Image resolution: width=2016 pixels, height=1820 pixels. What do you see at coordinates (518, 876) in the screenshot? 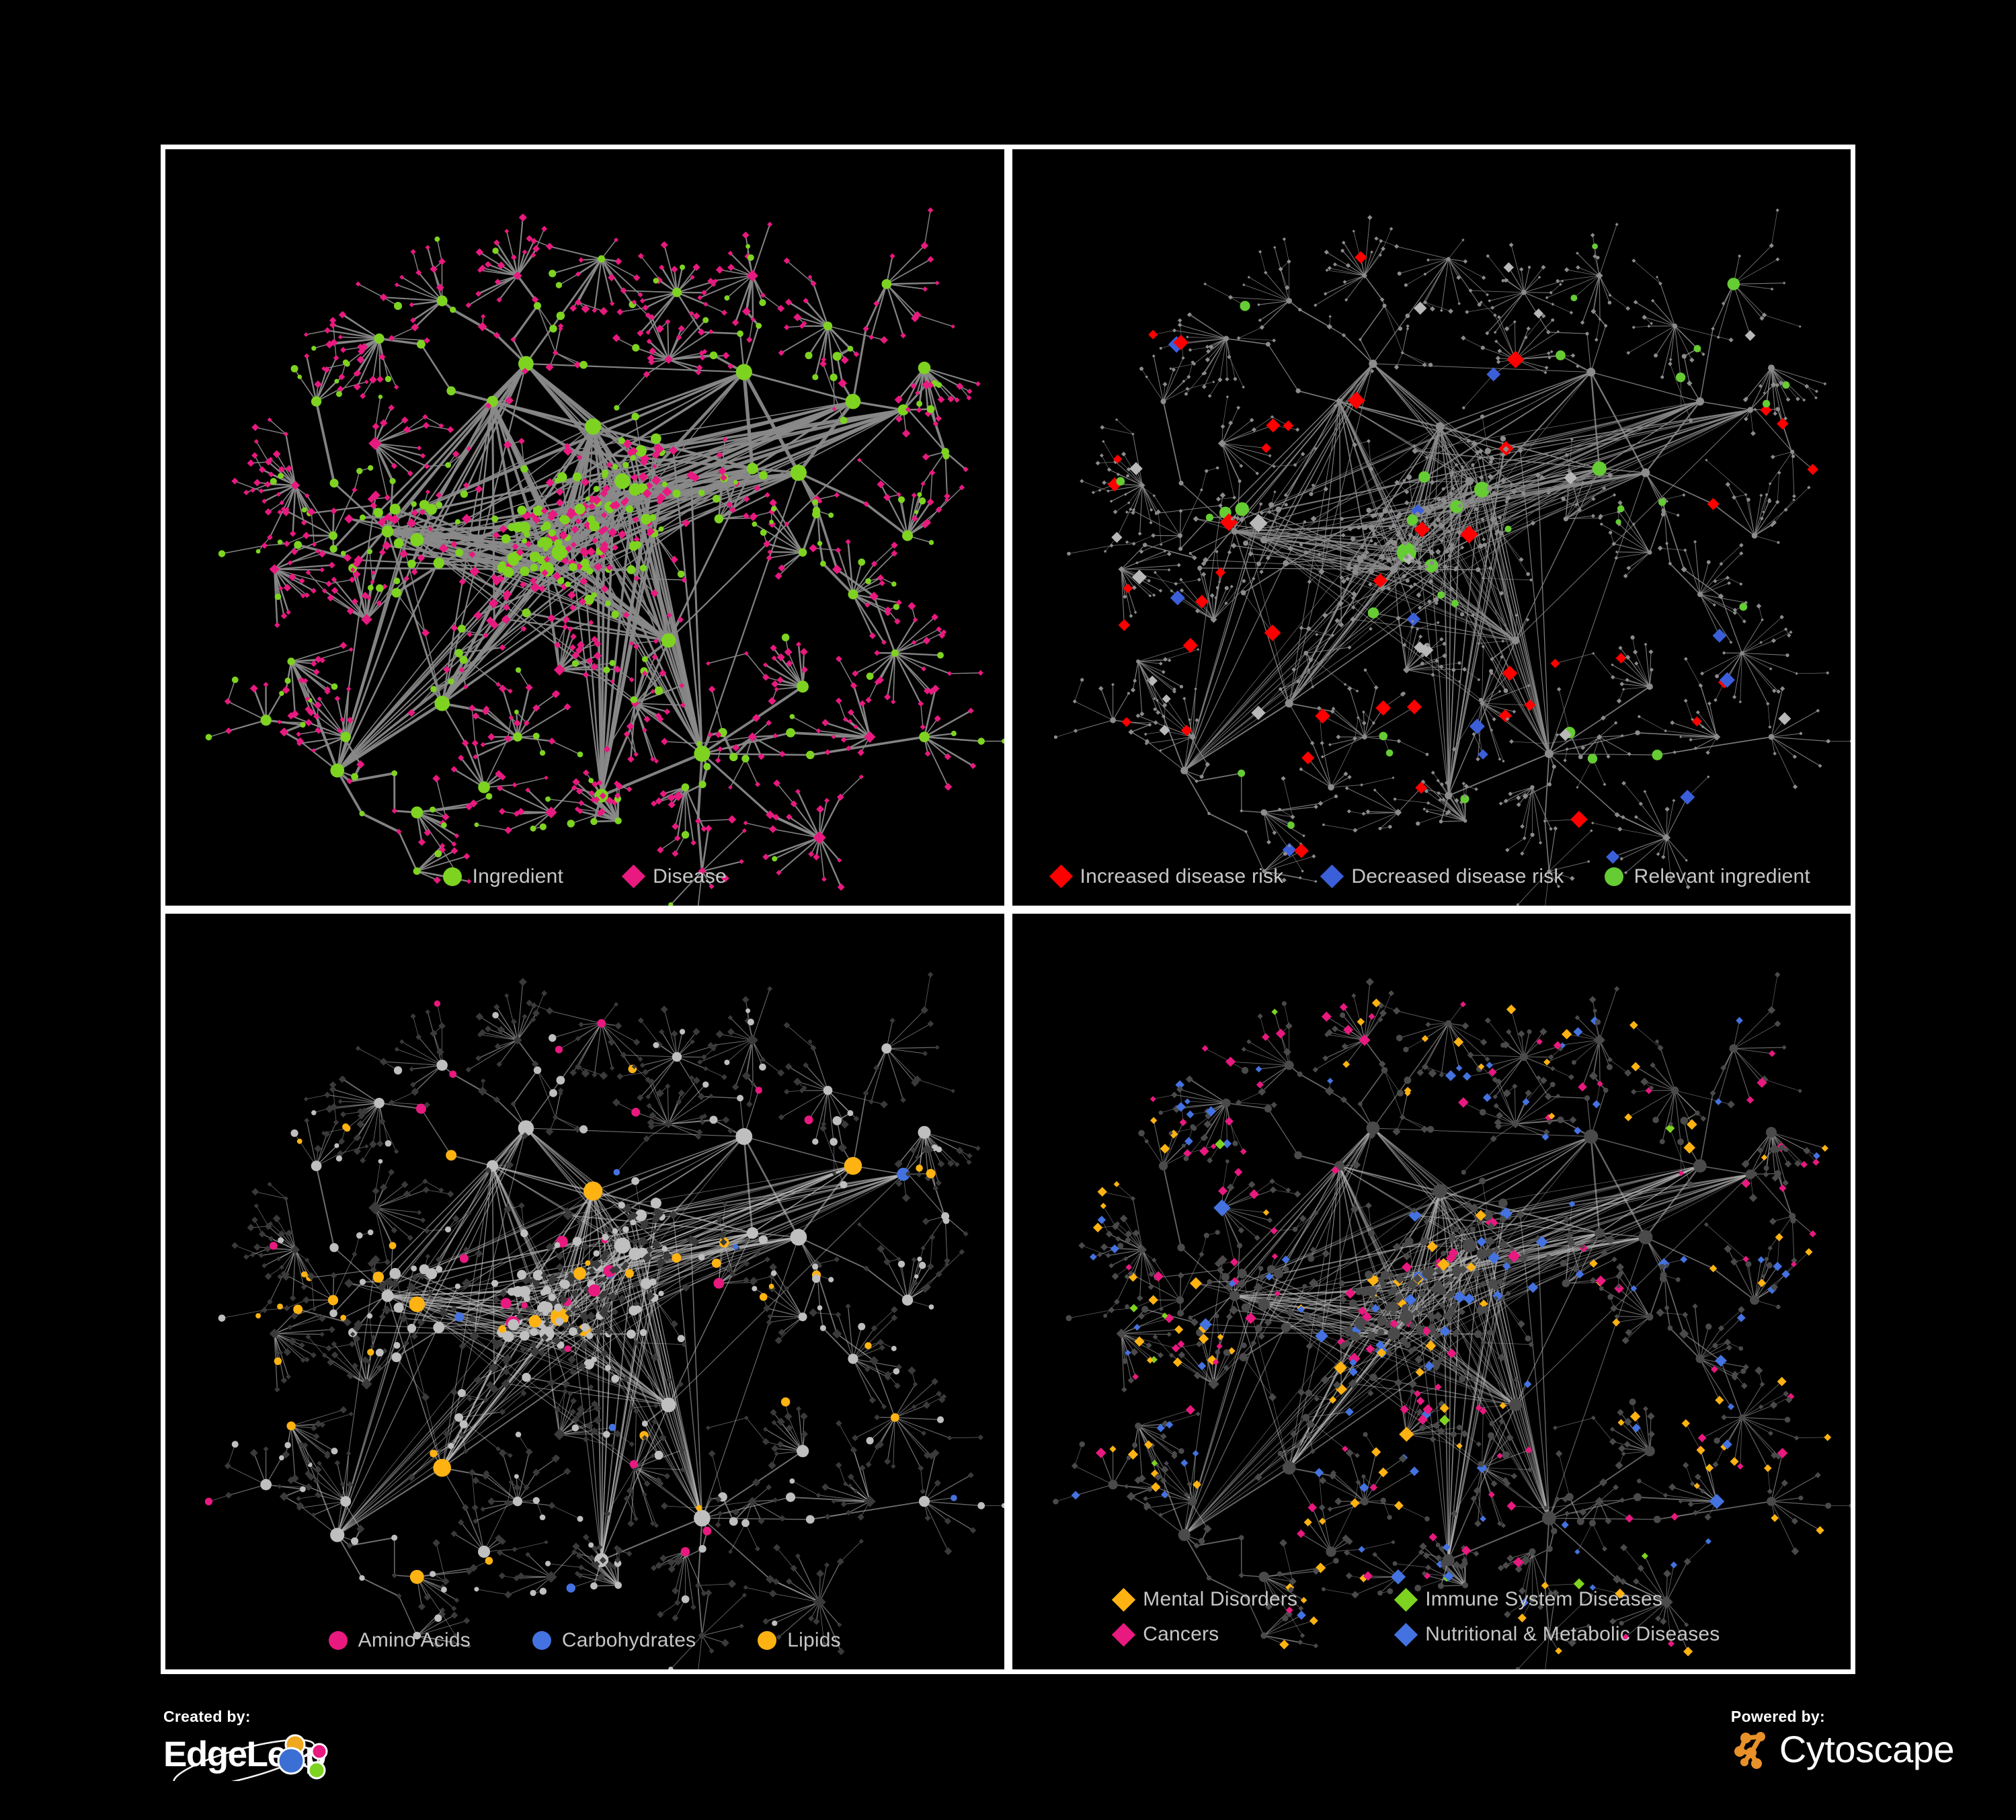
I see `legend-label: Ingredient` at bounding box center [518, 876].